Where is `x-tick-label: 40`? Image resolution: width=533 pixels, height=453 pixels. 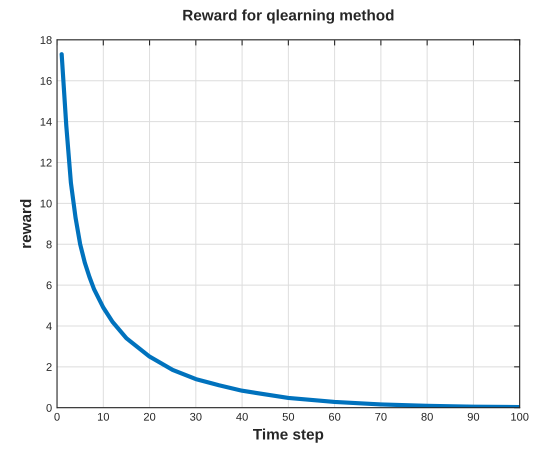 x-tick-label: 40 is located at coordinates (242, 416).